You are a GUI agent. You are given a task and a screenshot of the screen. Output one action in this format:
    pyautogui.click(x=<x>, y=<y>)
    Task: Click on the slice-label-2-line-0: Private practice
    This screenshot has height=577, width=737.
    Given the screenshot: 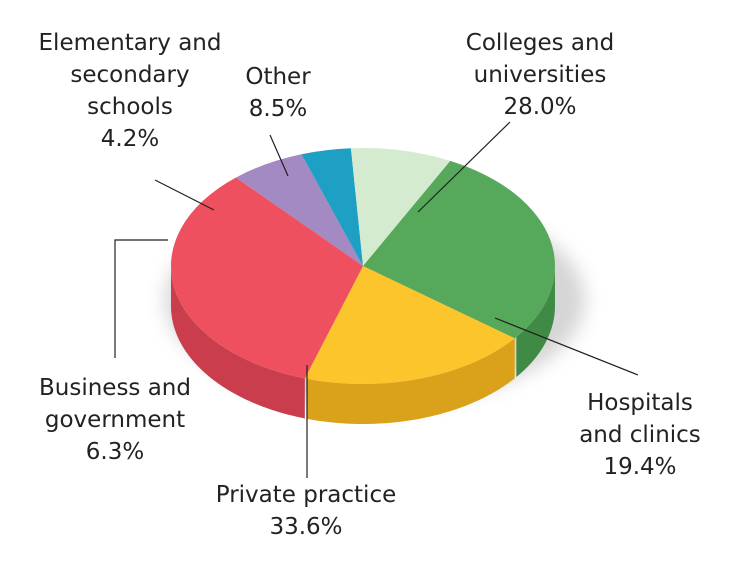 What is the action you would take?
    pyautogui.click(x=306, y=495)
    